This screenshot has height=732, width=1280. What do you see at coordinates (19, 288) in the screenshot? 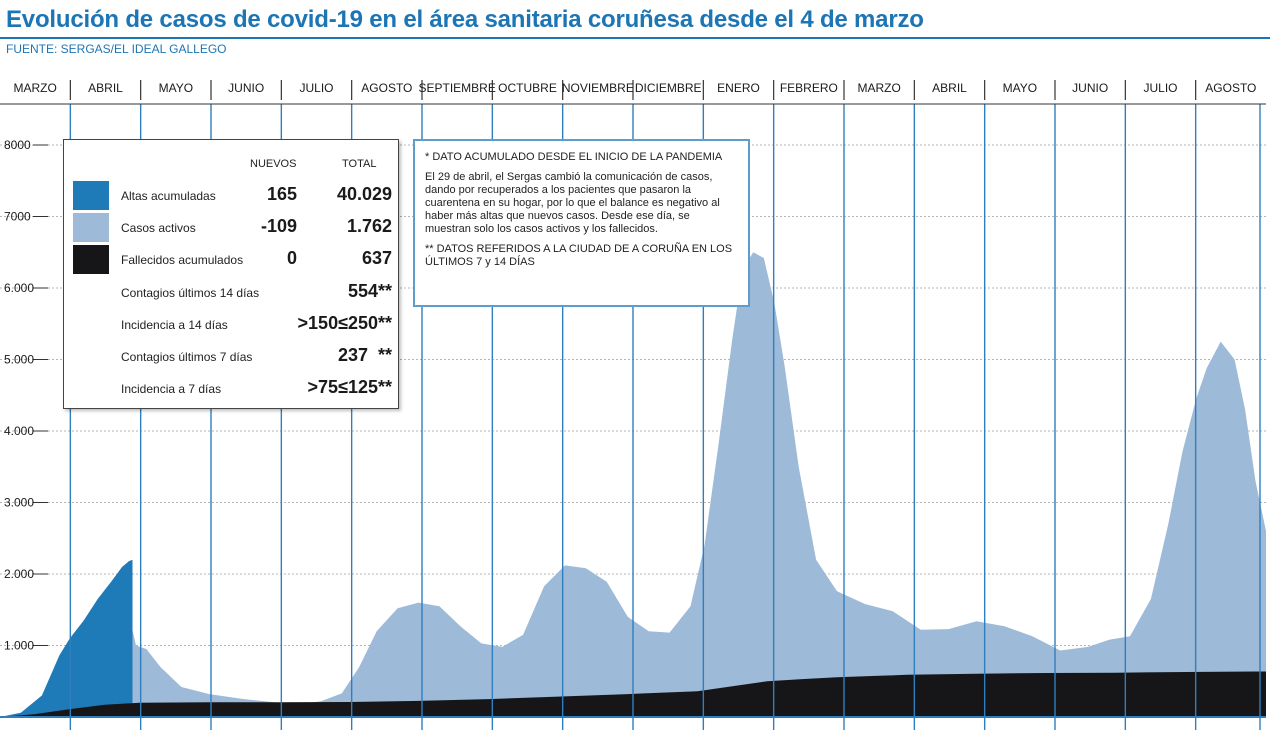
I see `y-tick-label: 6.000` at bounding box center [19, 288].